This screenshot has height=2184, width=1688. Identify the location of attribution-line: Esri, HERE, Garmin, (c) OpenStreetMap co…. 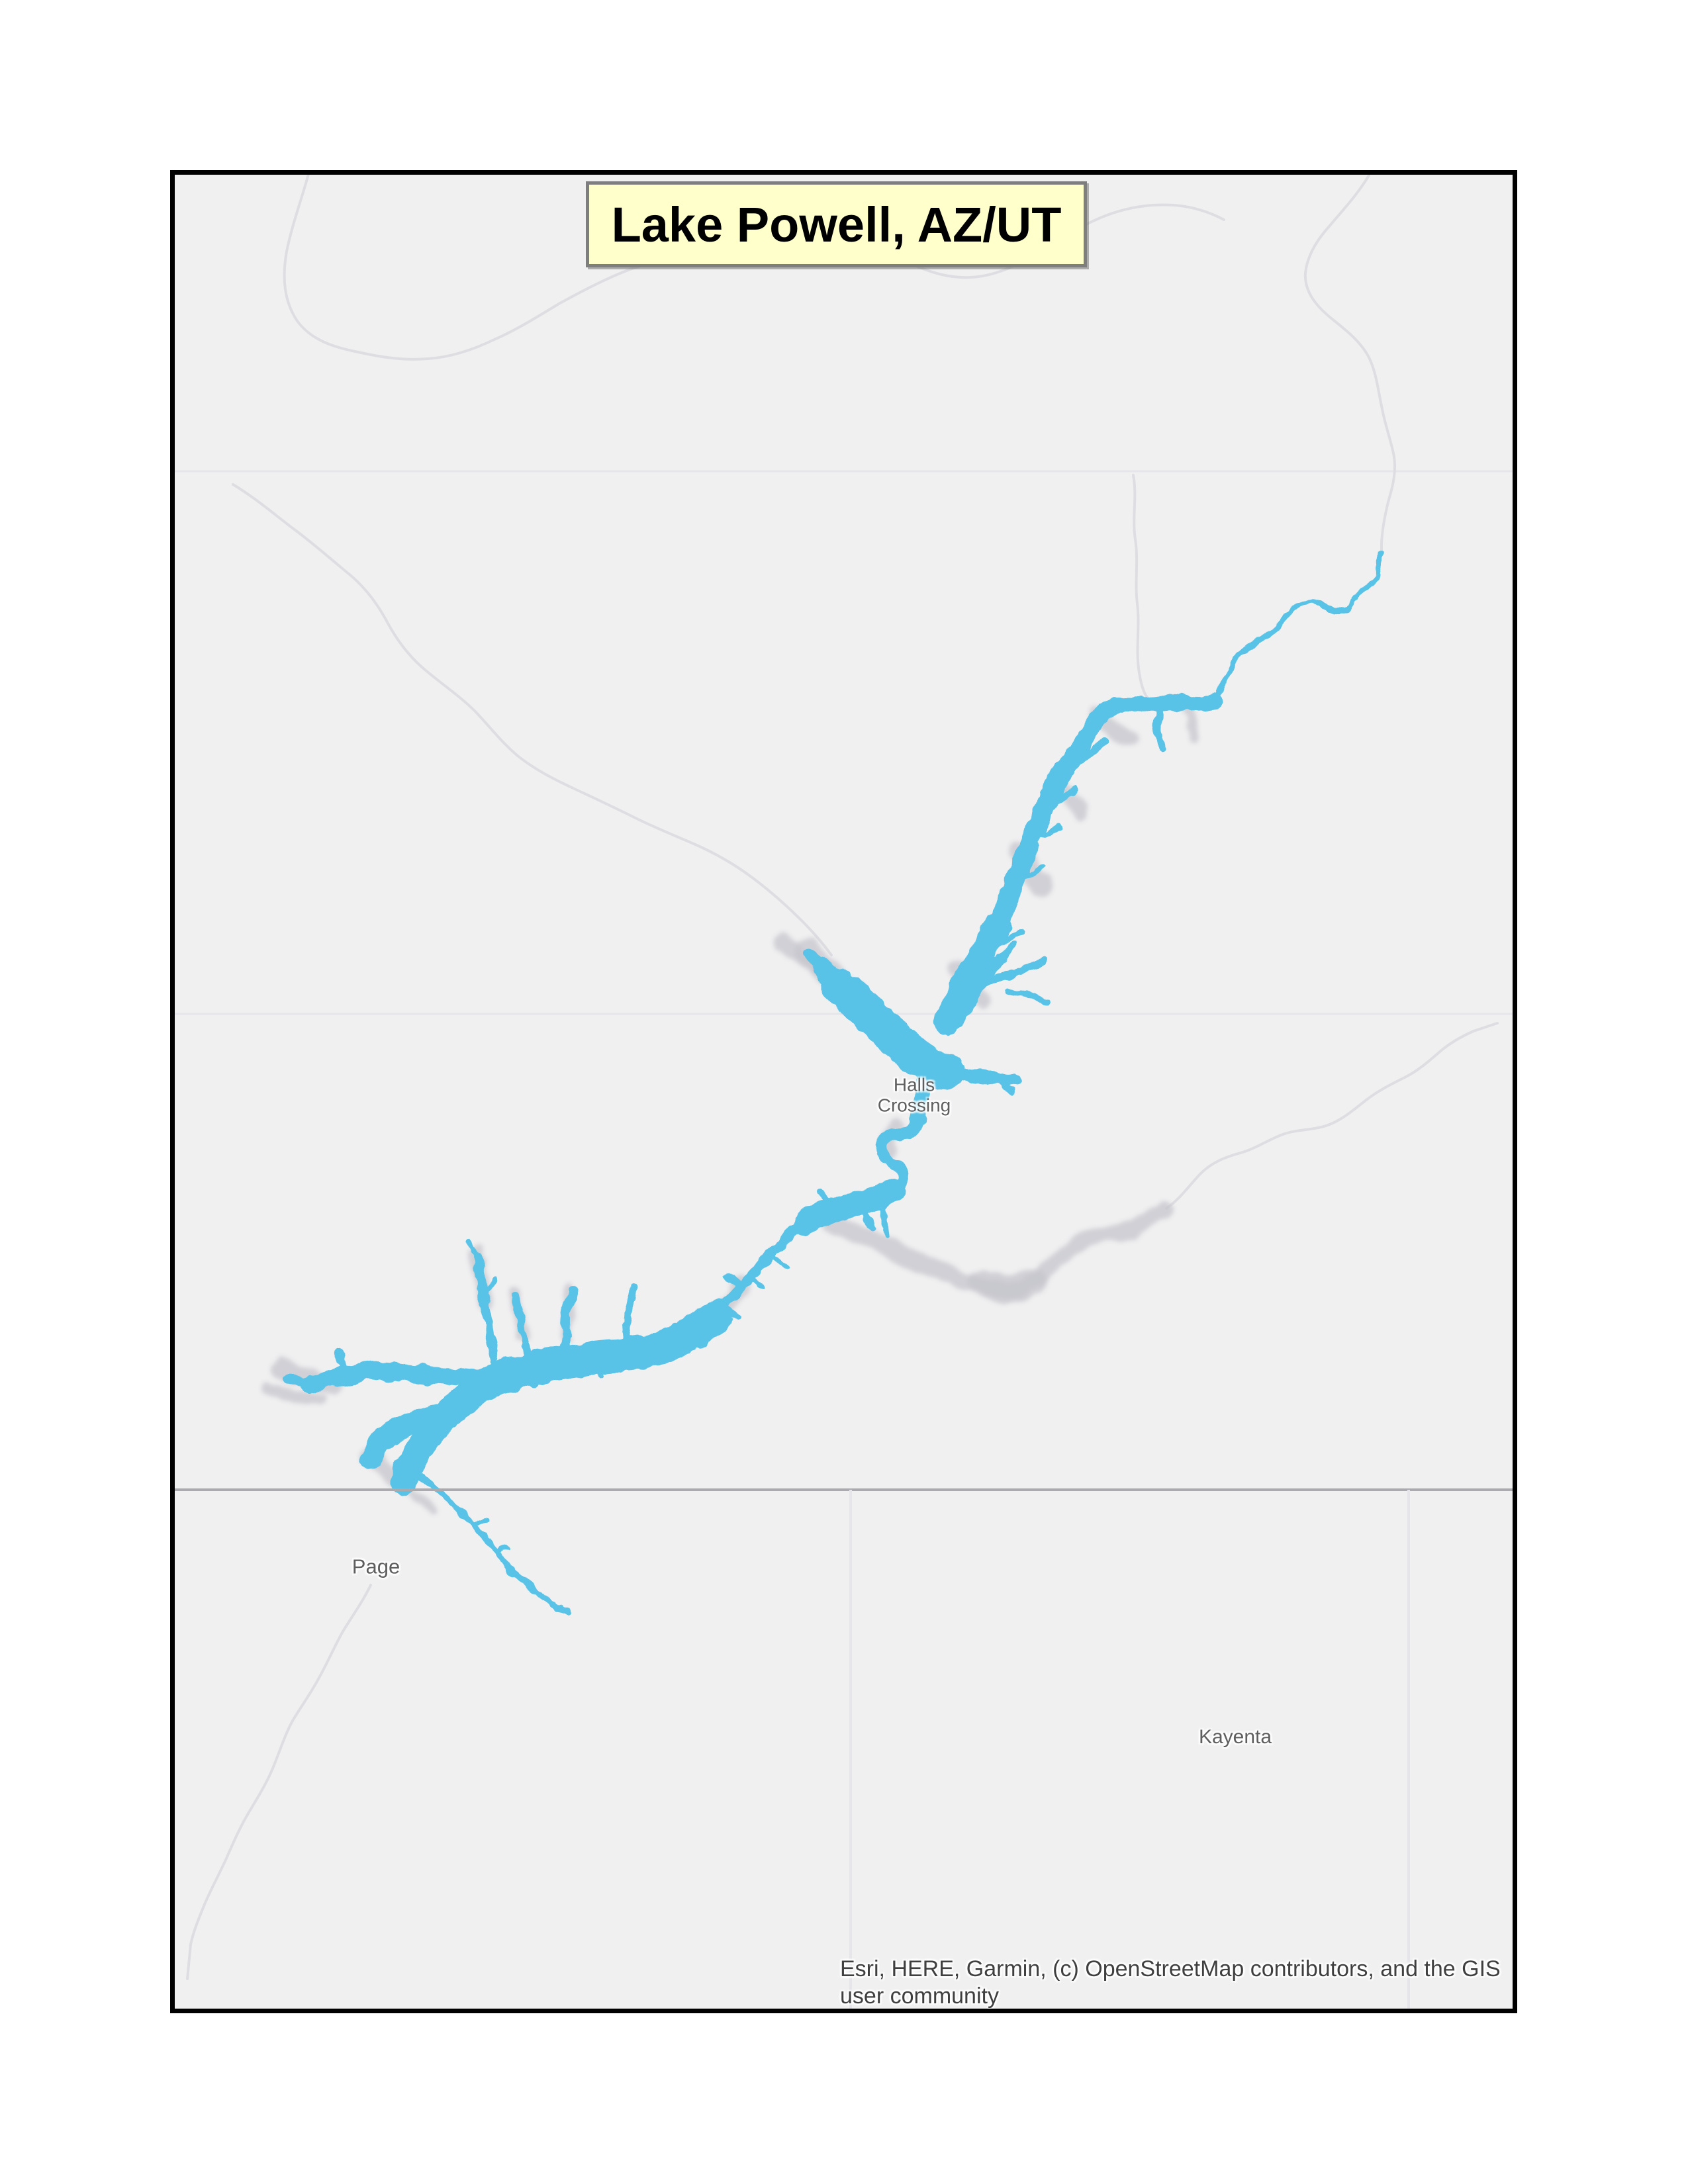
(1170, 1968).